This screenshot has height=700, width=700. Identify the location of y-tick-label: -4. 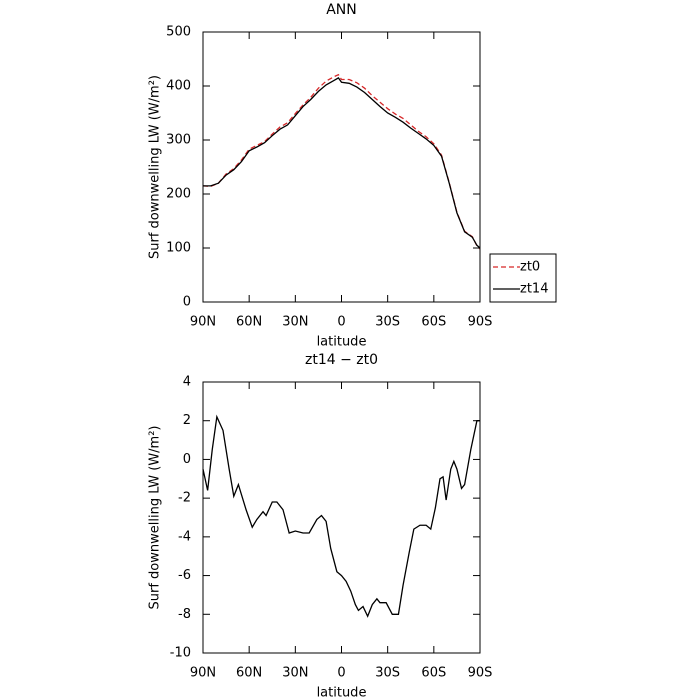
(184, 536).